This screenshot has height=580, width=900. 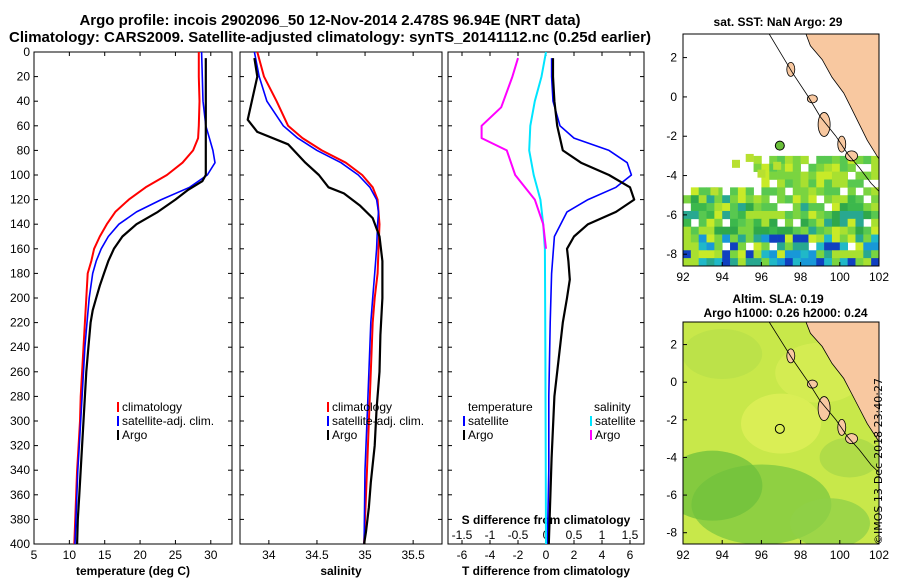 What do you see at coordinates (140, 555) in the screenshot?
I see `x-tick-label: 20` at bounding box center [140, 555].